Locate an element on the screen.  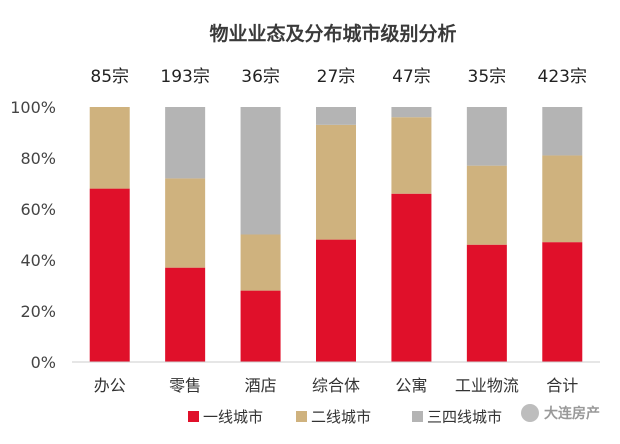
total-count-label: 47宗 is located at coordinates (411, 77).